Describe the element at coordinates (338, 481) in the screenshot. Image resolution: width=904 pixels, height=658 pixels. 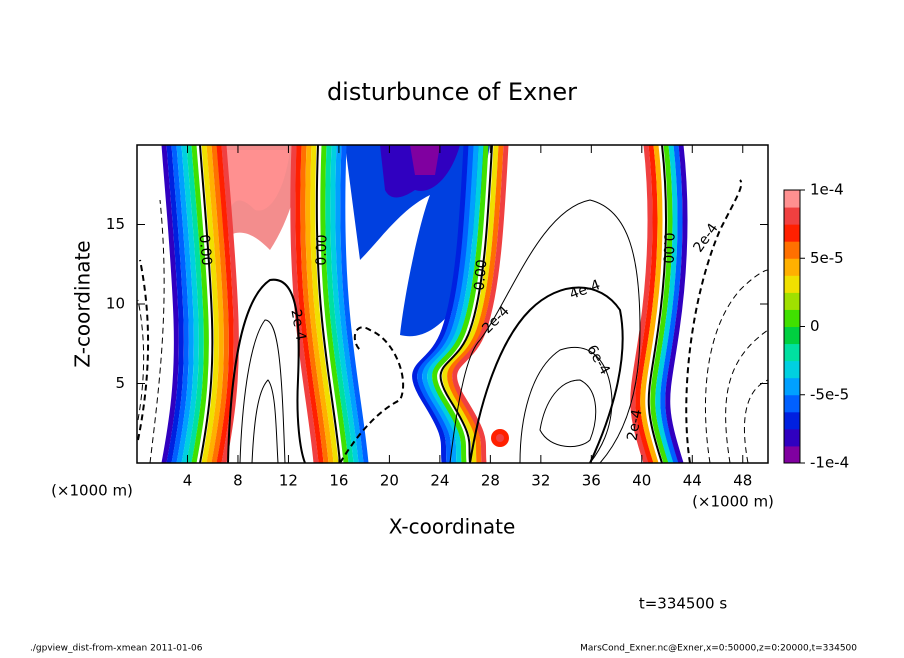
I see `x-tick-label: 16` at that location.